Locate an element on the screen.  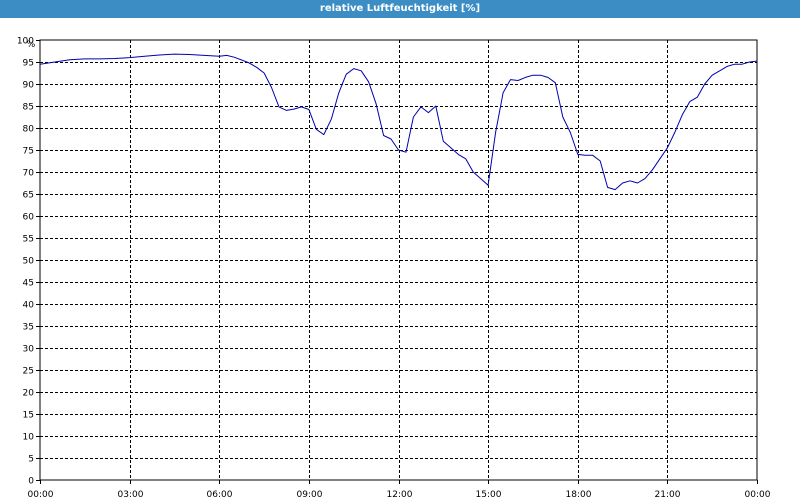
y-tick-label: 0 is located at coordinates (31, 482).